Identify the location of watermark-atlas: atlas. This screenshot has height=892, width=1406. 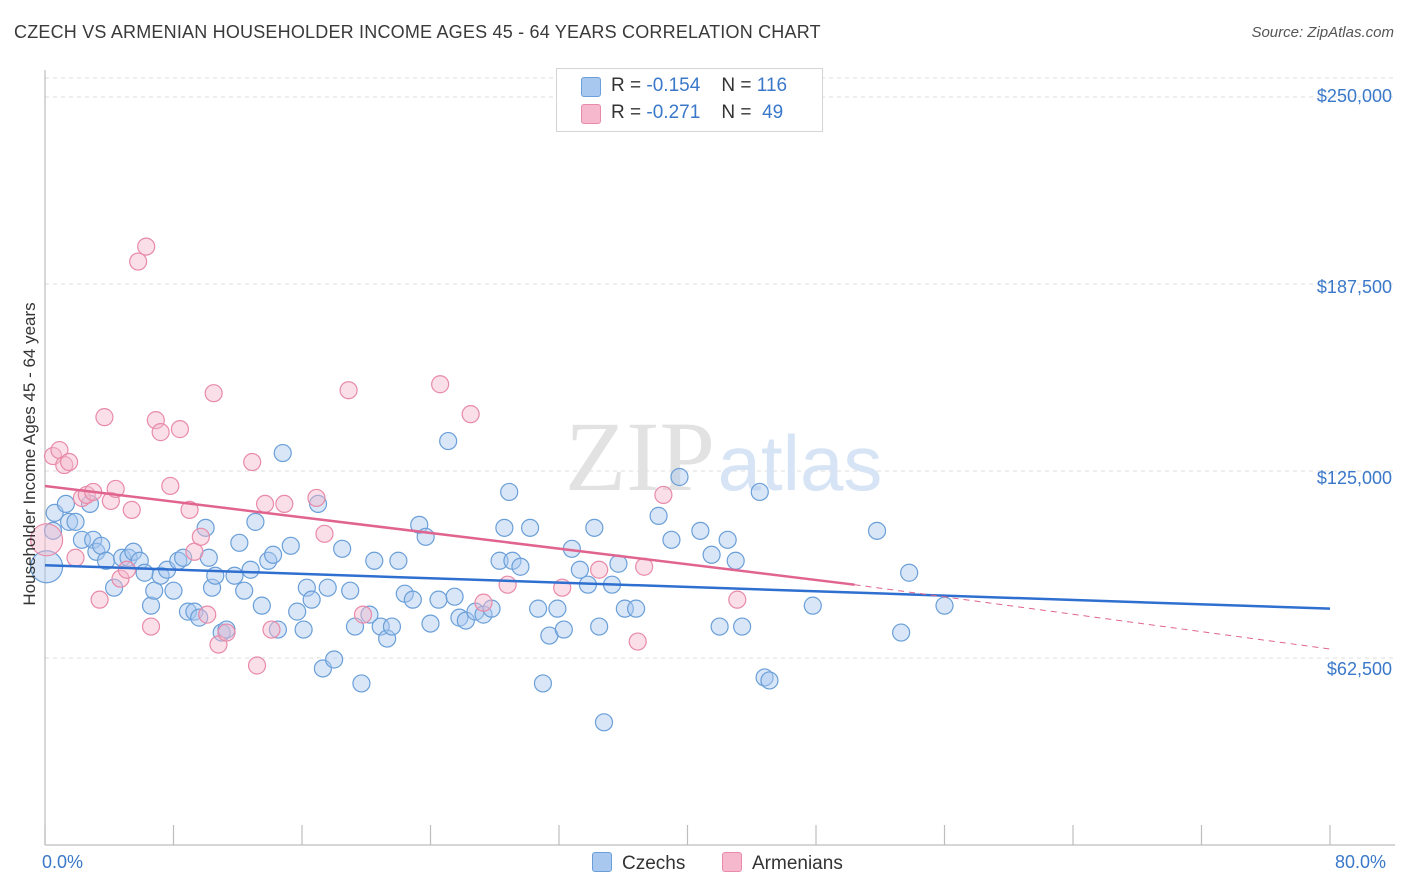
(800, 463).